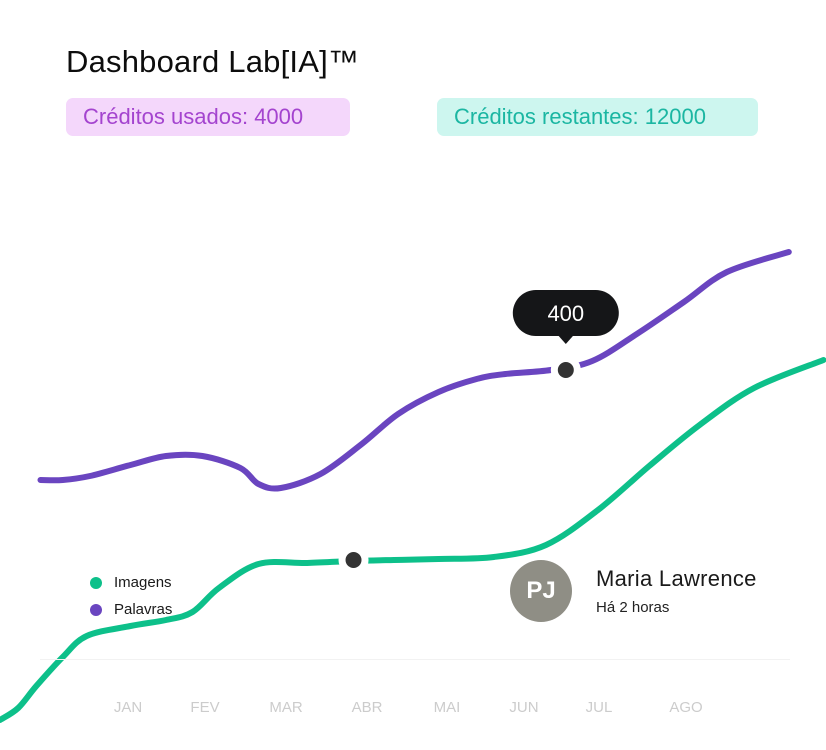 This screenshot has width=826, height=750. I want to click on x-tick-label-mar: MAR, so click(286, 707).